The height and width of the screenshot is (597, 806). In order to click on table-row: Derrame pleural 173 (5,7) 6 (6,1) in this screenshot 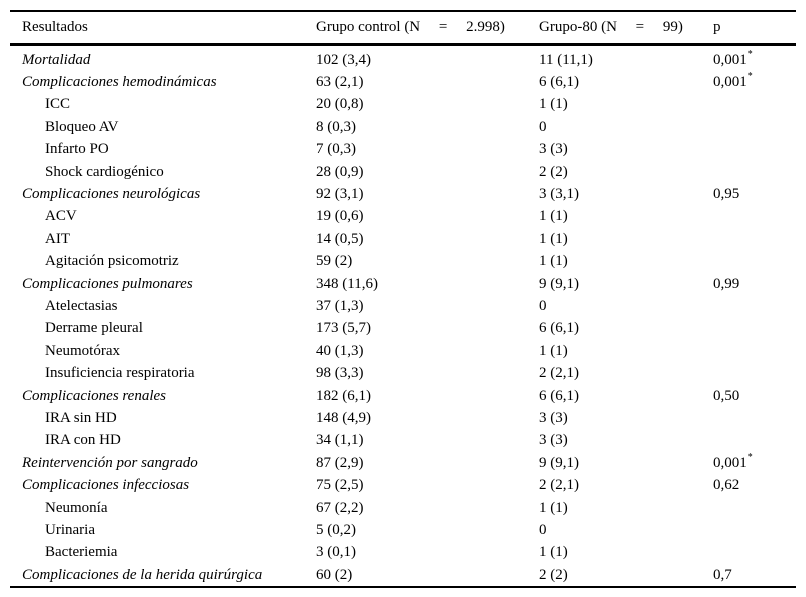, I will do `click(403, 329)`.